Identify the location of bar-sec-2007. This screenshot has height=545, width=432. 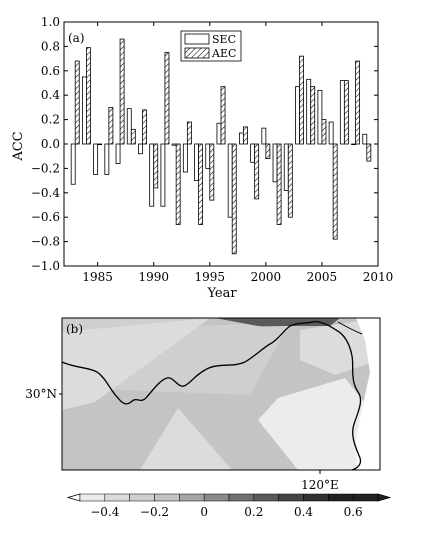
(342, 112).